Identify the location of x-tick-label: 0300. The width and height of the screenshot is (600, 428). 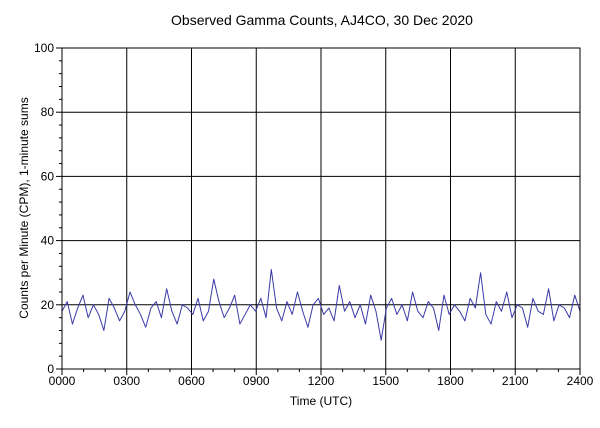
(126, 381).